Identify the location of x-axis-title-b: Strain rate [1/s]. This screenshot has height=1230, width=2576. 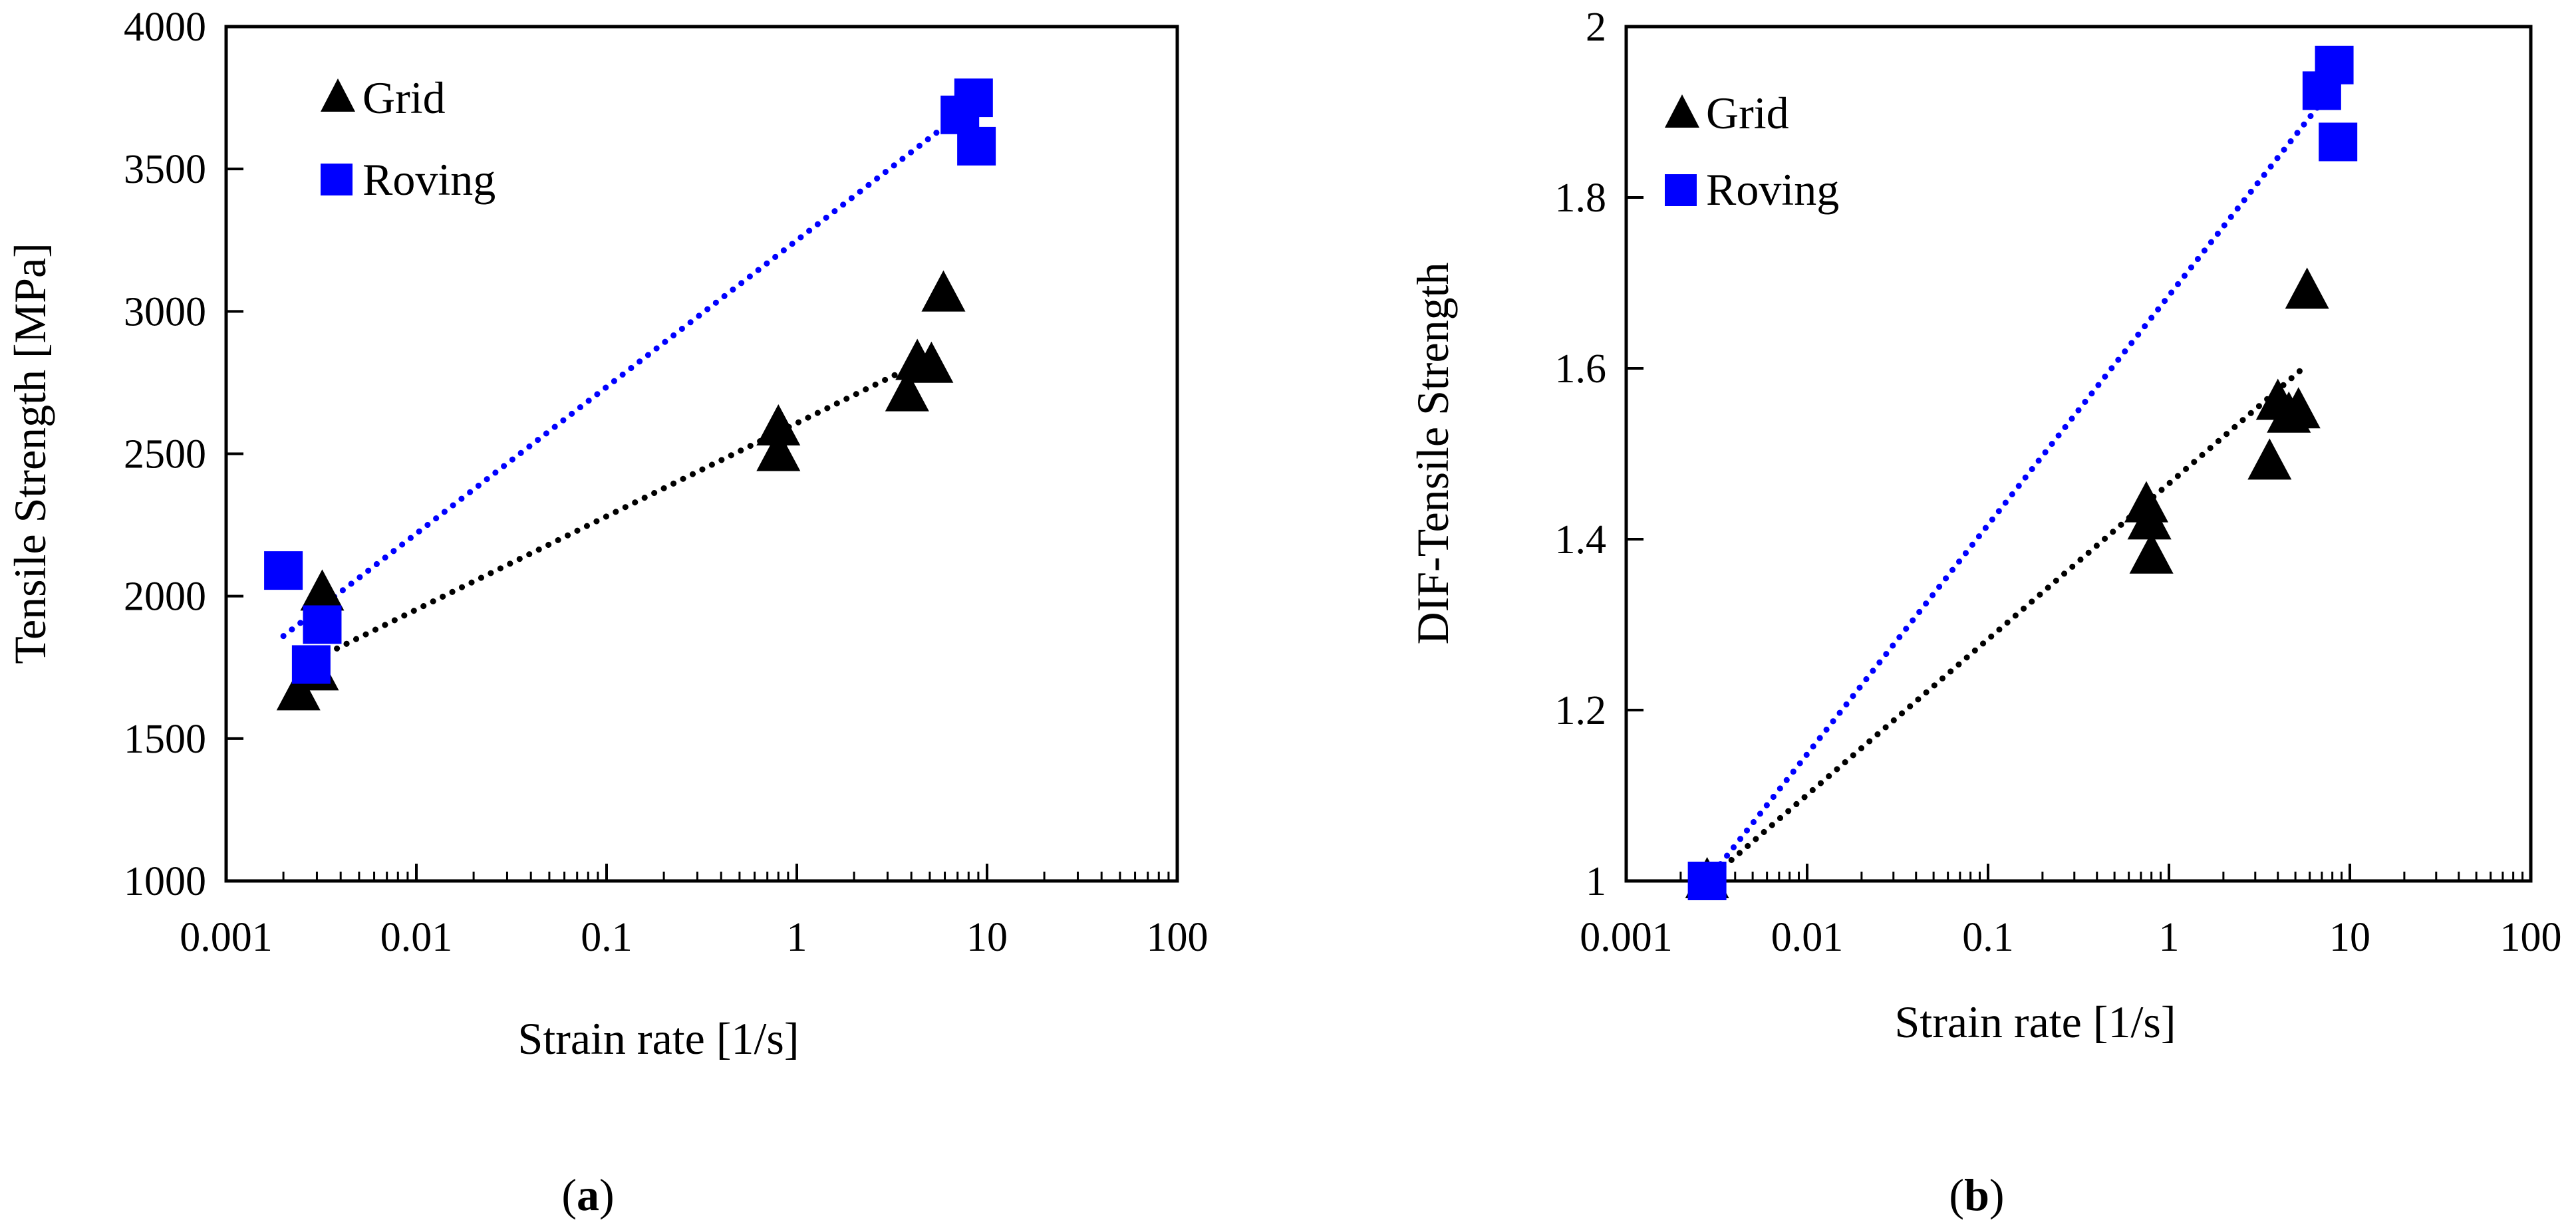
(2035, 1022).